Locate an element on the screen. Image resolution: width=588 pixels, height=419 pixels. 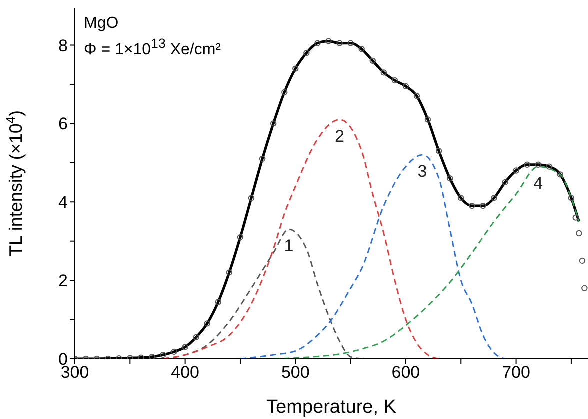
annotation: MgO is located at coordinates (102, 24).